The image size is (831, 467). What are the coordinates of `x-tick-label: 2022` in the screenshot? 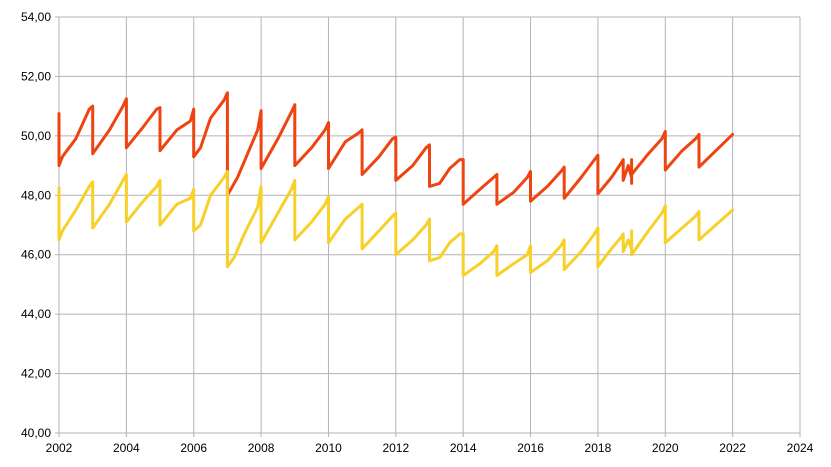 It's located at (732, 448).